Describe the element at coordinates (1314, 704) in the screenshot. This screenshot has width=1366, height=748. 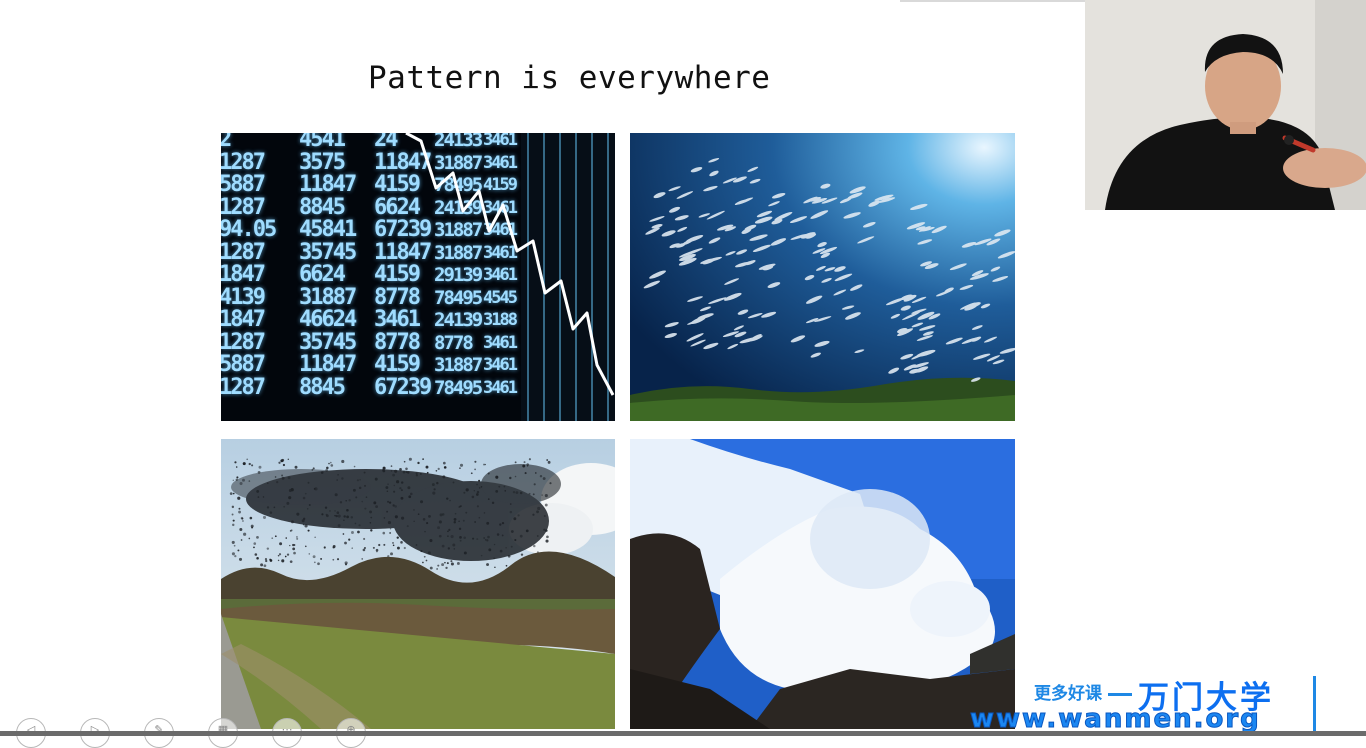
I see `watermark-bar` at that location.